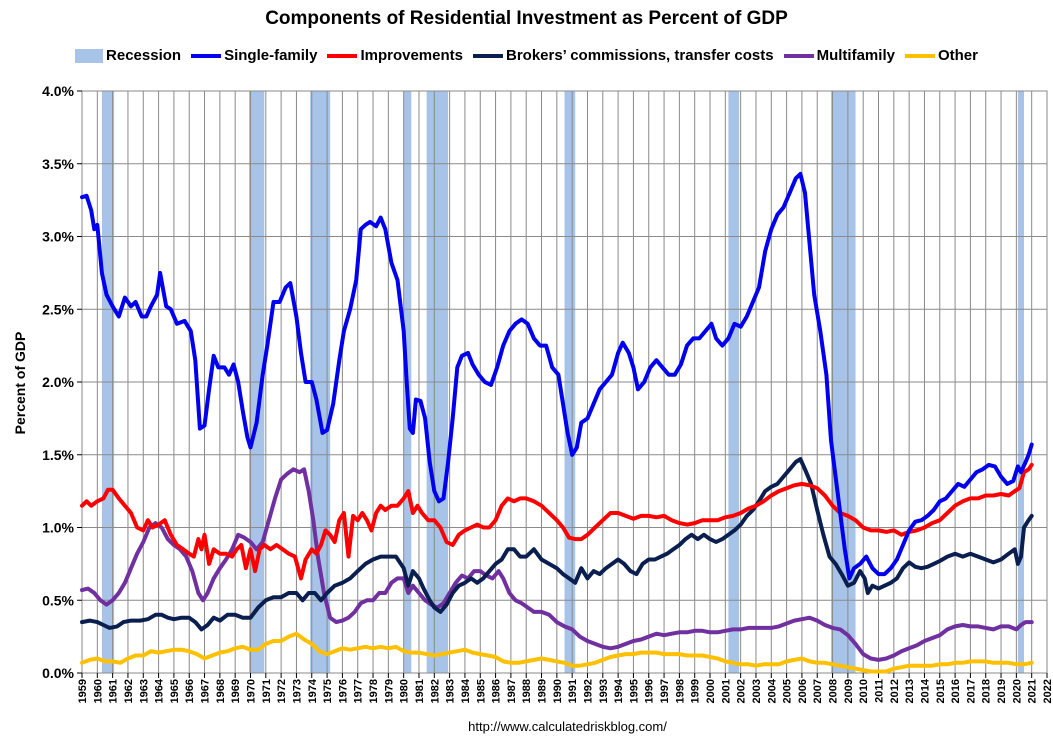 The height and width of the screenshot is (744, 1053). What do you see at coordinates (236, 691) in the screenshot?
I see `x-tick-label: 1969` at bounding box center [236, 691].